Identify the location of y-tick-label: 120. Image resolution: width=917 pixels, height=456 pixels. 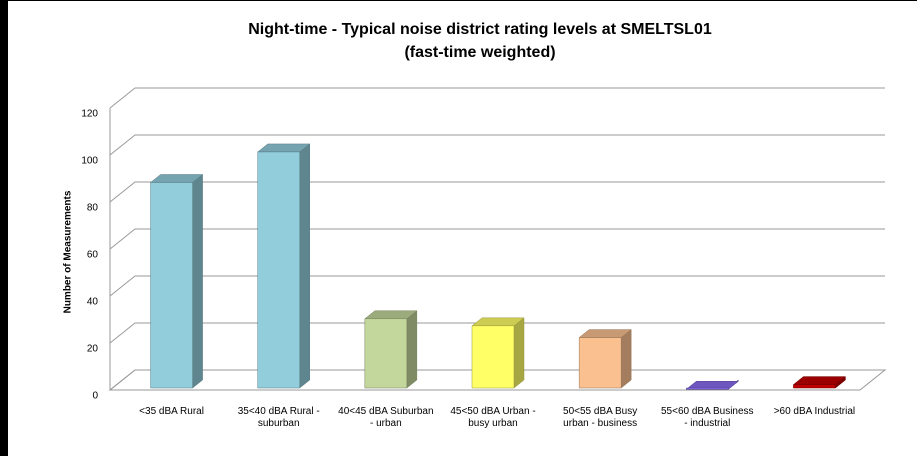
(89, 114).